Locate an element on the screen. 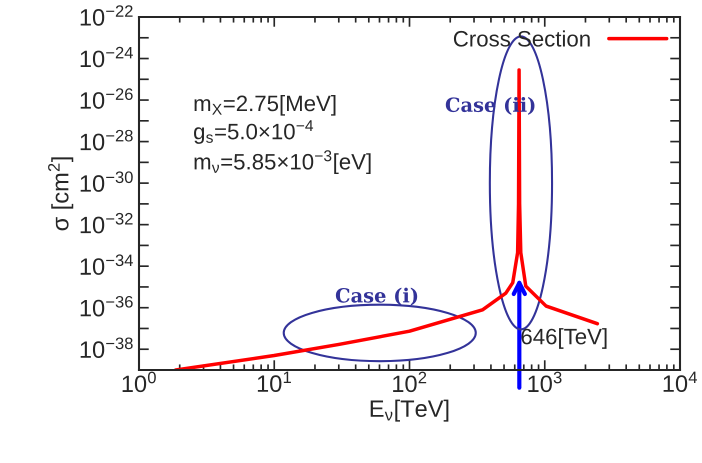  annotation: Case (i) is located at coordinates (377, 297).